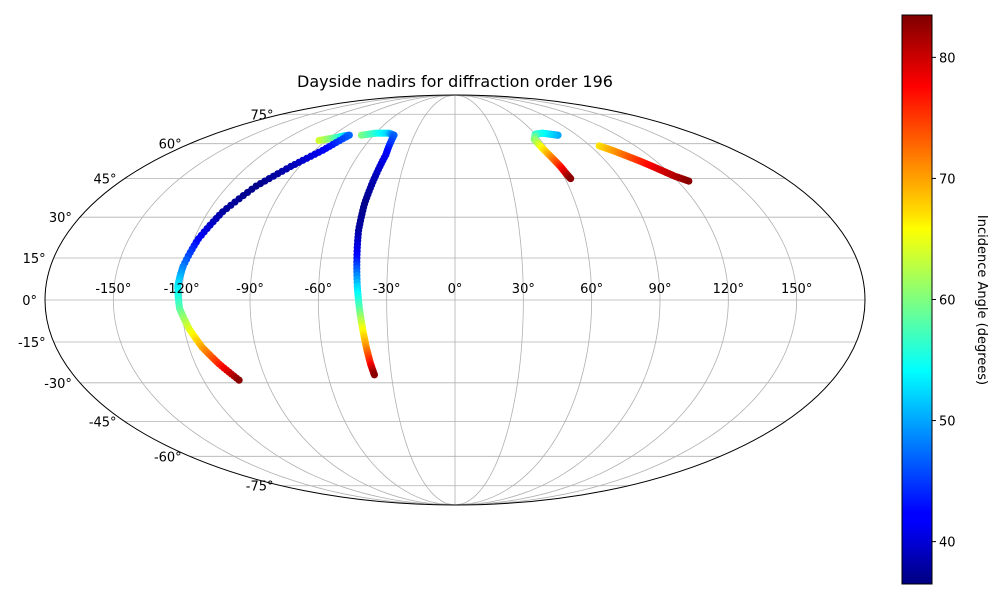  What do you see at coordinates (796, 289) in the screenshot?
I see `longitude-tick-label: 150°` at bounding box center [796, 289].